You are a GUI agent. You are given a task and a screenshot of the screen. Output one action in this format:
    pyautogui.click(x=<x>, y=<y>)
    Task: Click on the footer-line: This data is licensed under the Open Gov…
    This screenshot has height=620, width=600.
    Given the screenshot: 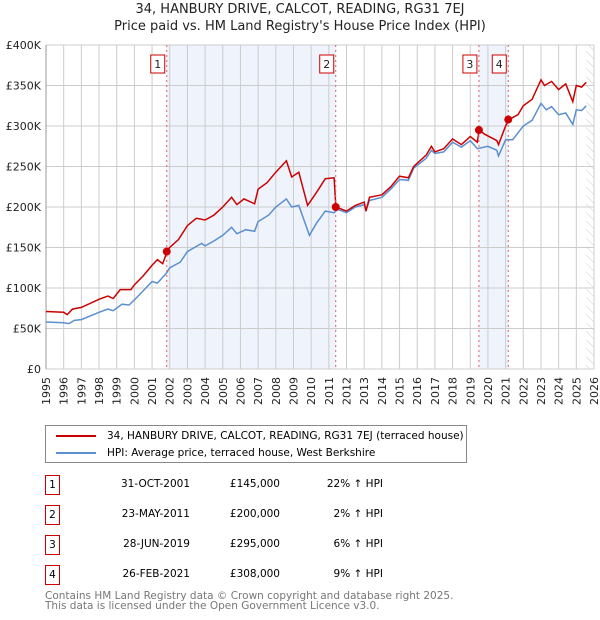 What is the action you would take?
    pyautogui.click(x=212, y=606)
    